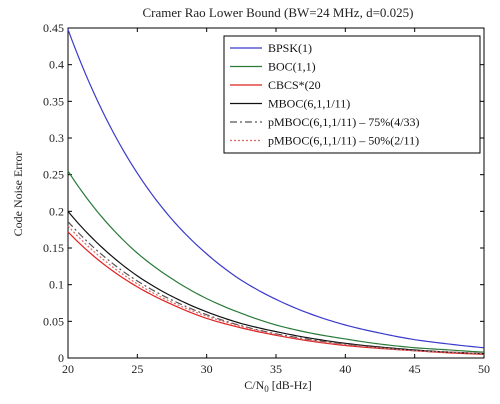 The image size is (500, 404). I want to click on x-axis-label-main: C/N, so click(254, 385).